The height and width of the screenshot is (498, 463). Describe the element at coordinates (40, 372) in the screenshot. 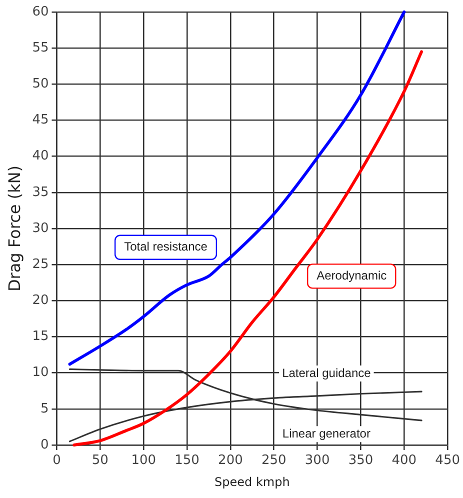

I see `y-tick-label: 10` at that location.